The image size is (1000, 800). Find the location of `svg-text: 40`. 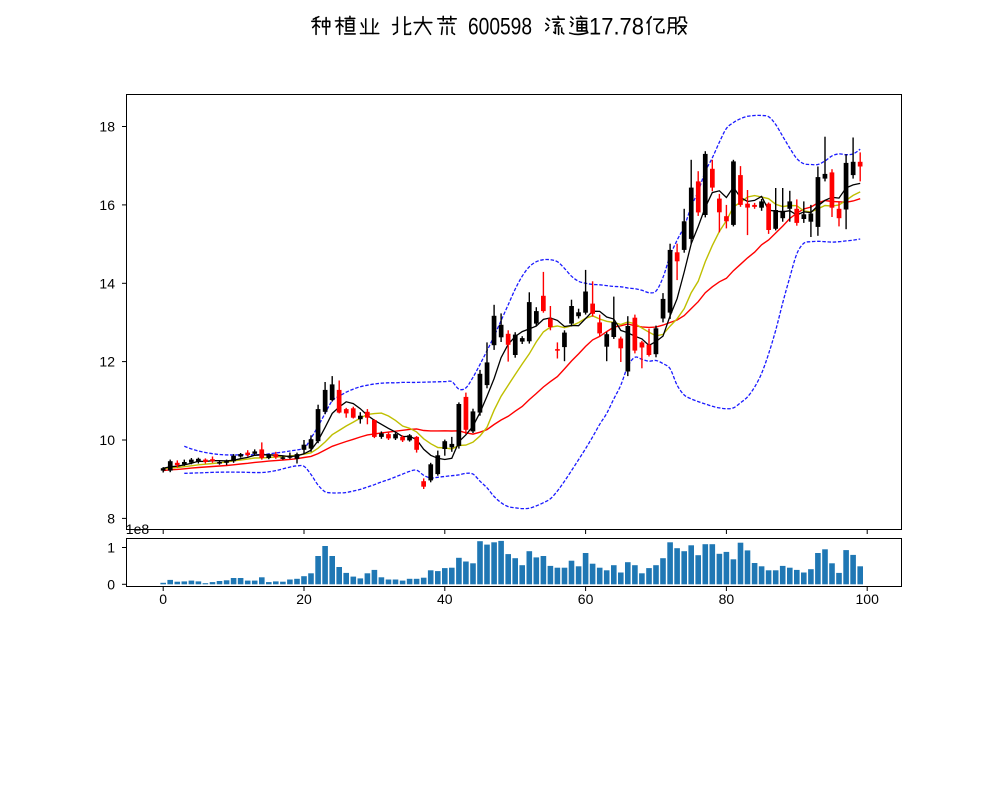

svg-text: 40 is located at coordinates (445, 599).